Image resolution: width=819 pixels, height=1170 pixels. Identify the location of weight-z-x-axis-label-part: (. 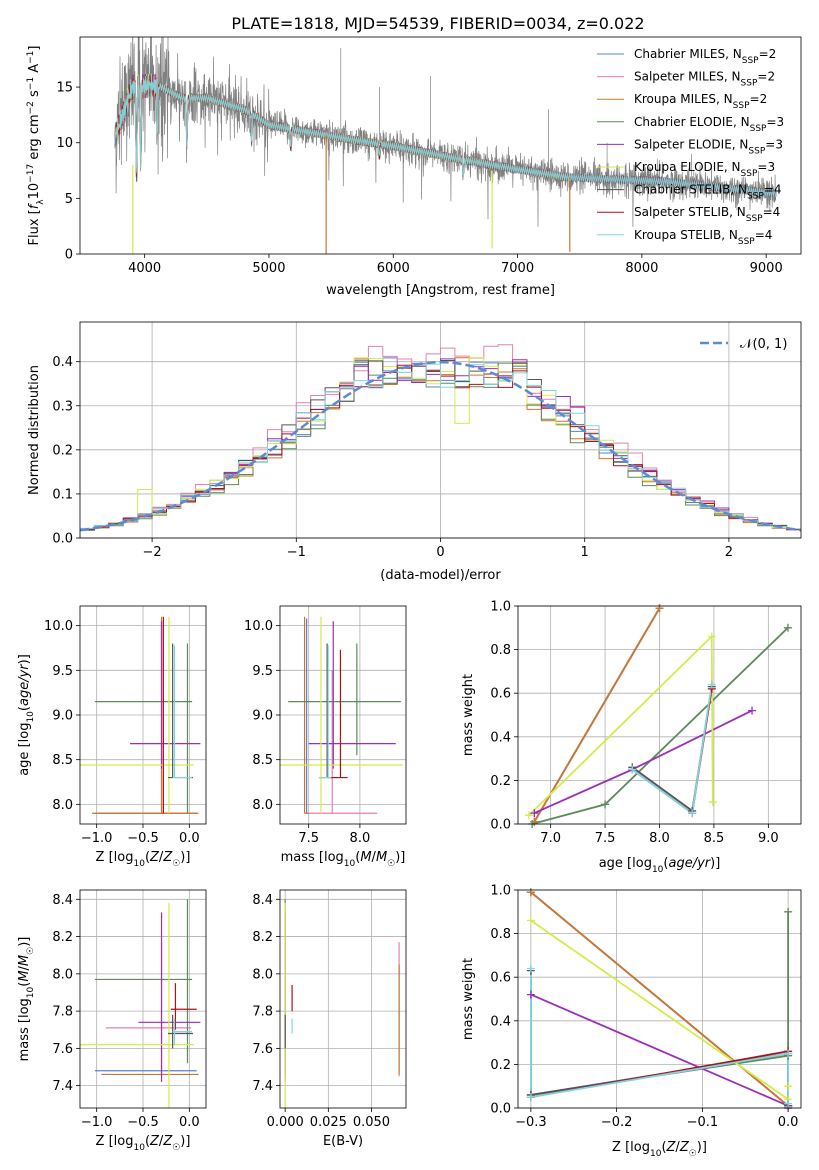
(663, 1147).